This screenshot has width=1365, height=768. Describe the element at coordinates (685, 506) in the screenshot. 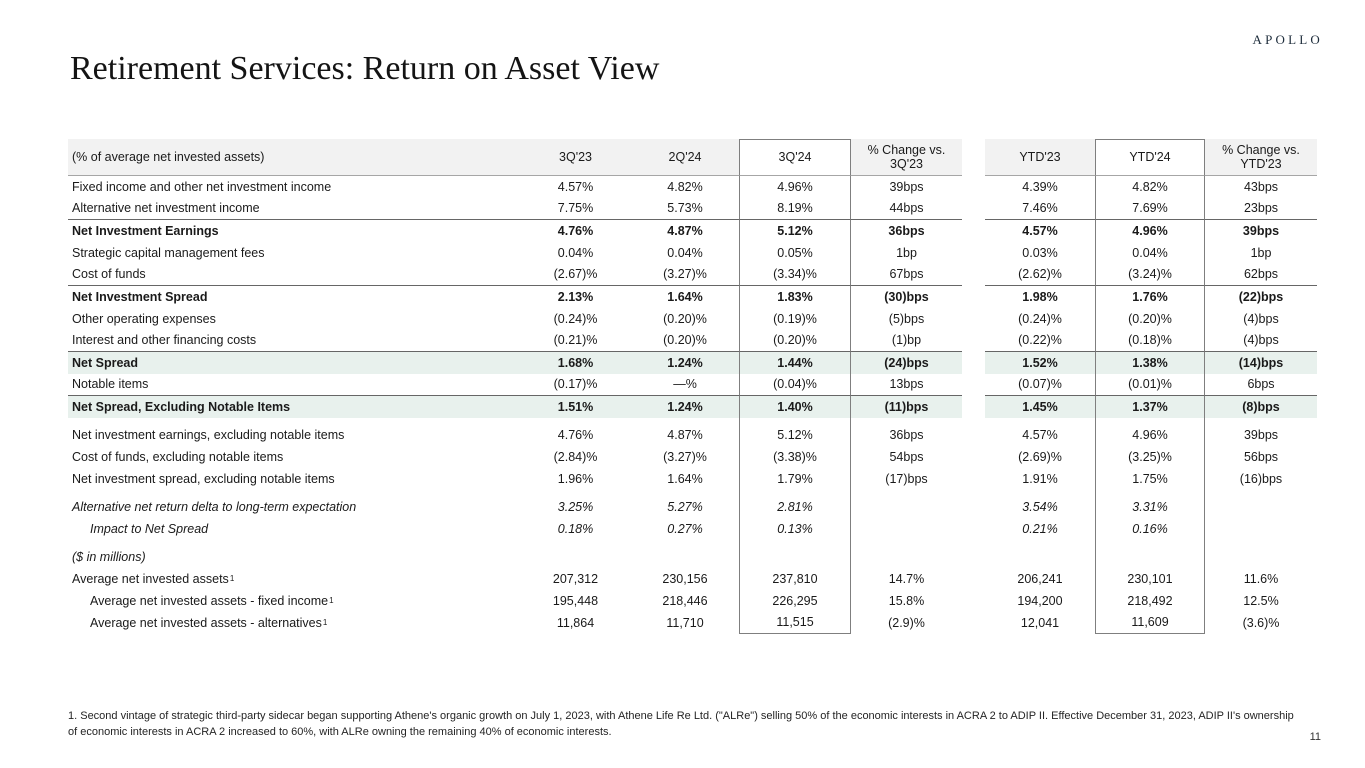

I see `cell: 5.27%` at that location.